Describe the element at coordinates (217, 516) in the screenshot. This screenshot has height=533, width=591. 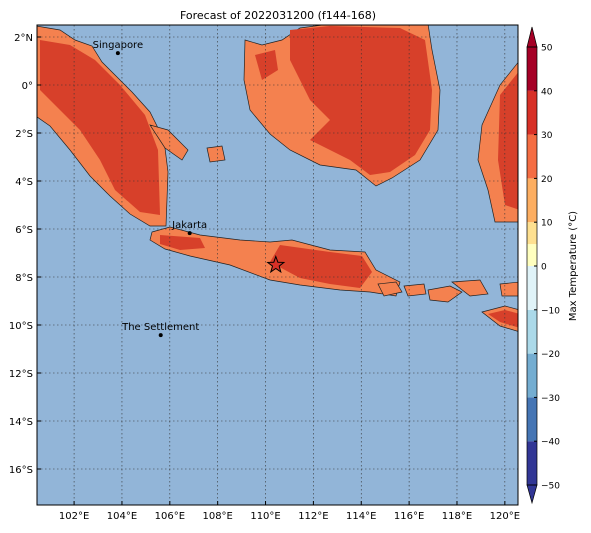
I see `lon-tick-label: 108°E` at that location.